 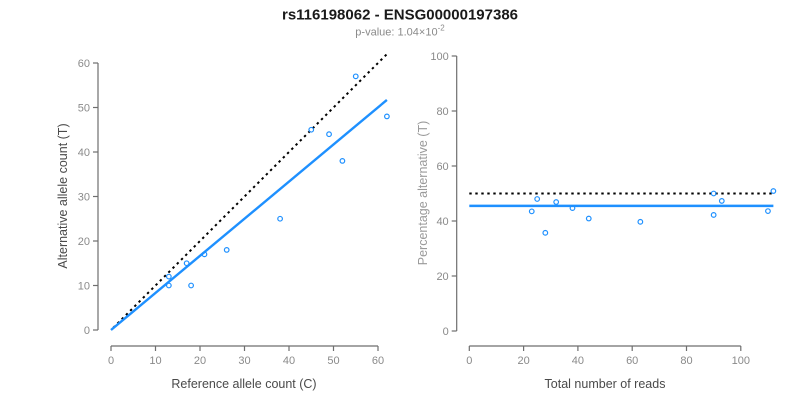 What do you see at coordinates (423, 193) in the screenshot?
I see `y-axis-label-right: Percentage alternative (T)` at bounding box center [423, 193].